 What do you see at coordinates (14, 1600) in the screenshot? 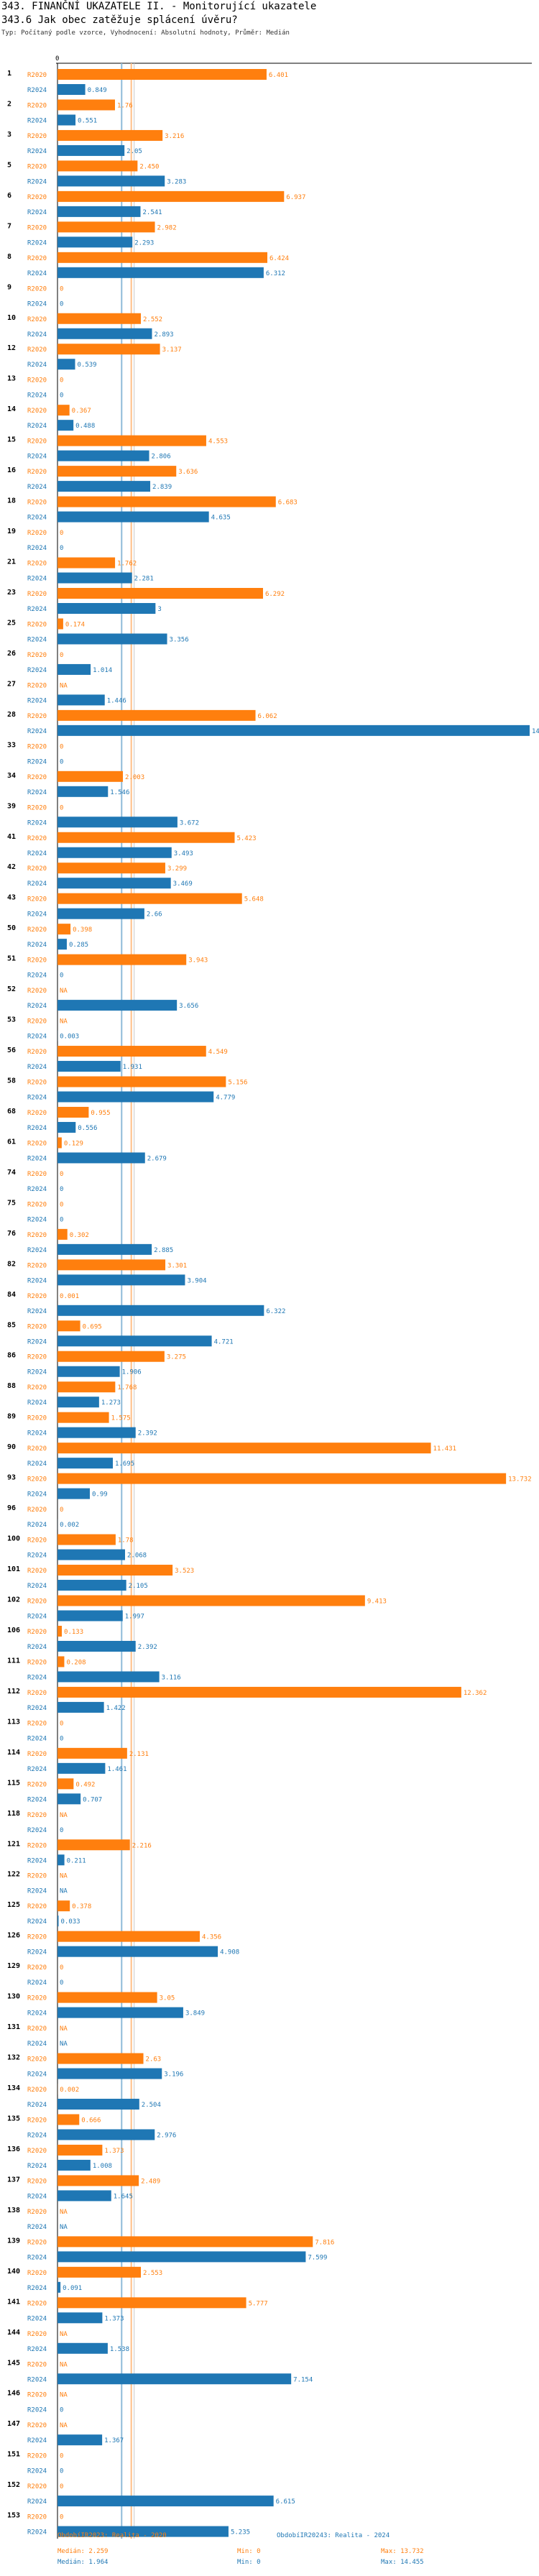
I see `category-label: 102` at bounding box center [14, 1600].